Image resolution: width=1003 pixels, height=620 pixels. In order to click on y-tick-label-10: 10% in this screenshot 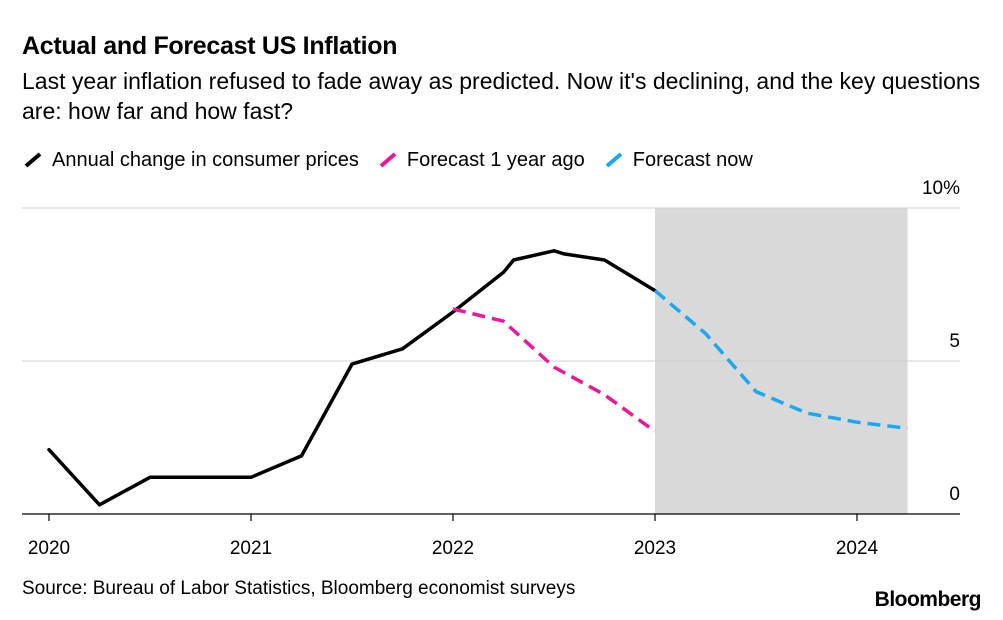, I will do `click(941, 188)`.